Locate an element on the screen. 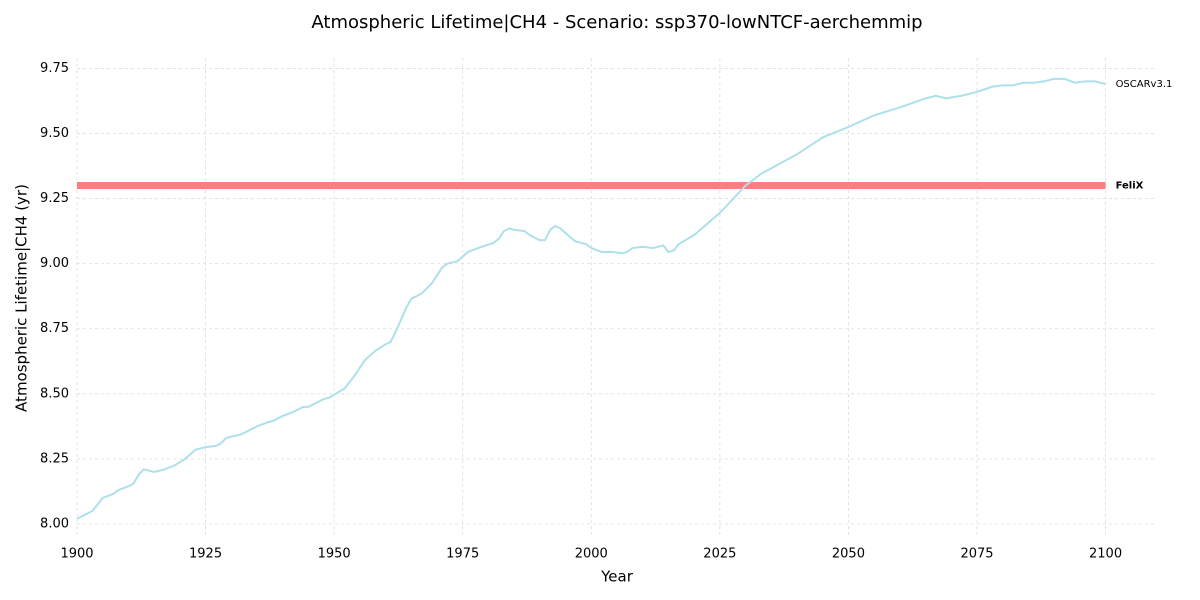  x-axis-label: Year is located at coordinates (617, 577).